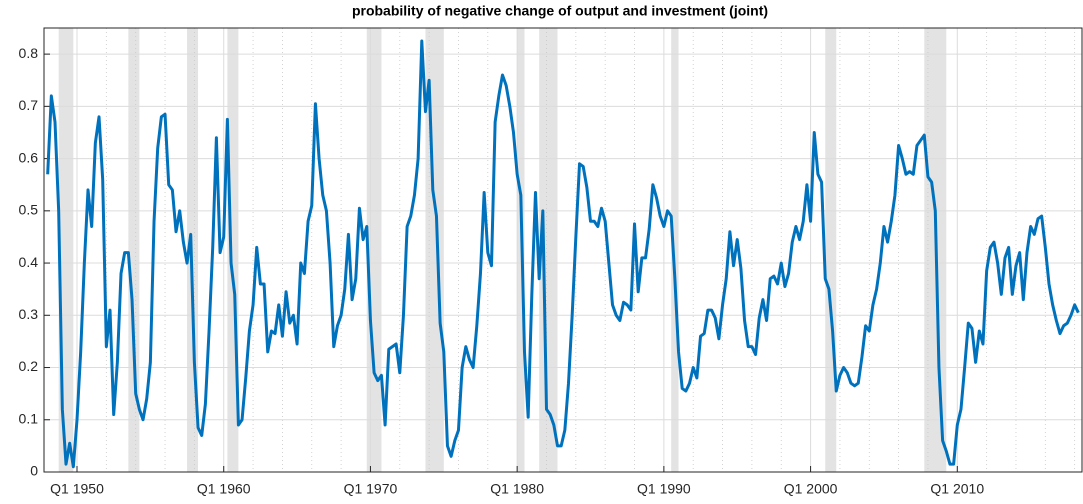 This screenshot has width=1083, height=504. What do you see at coordinates (77, 489) in the screenshot?
I see `x-tick-label: Q1 1950` at bounding box center [77, 489].